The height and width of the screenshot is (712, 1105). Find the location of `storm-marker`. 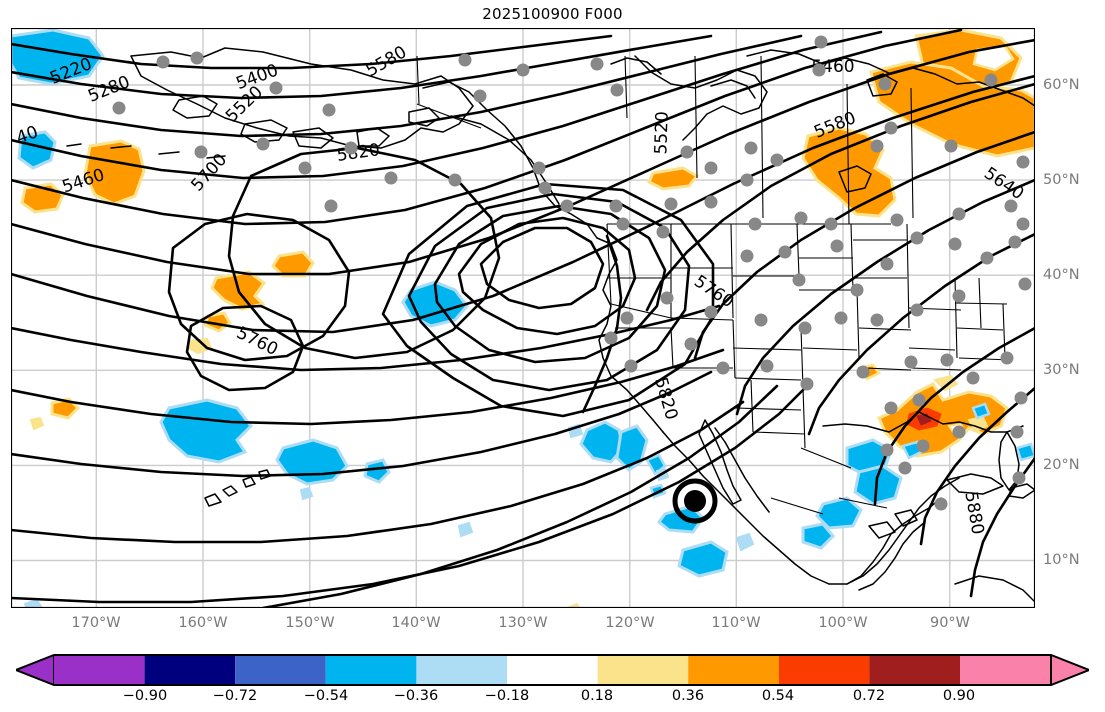

storm-marker is located at coordinates (695, 501).